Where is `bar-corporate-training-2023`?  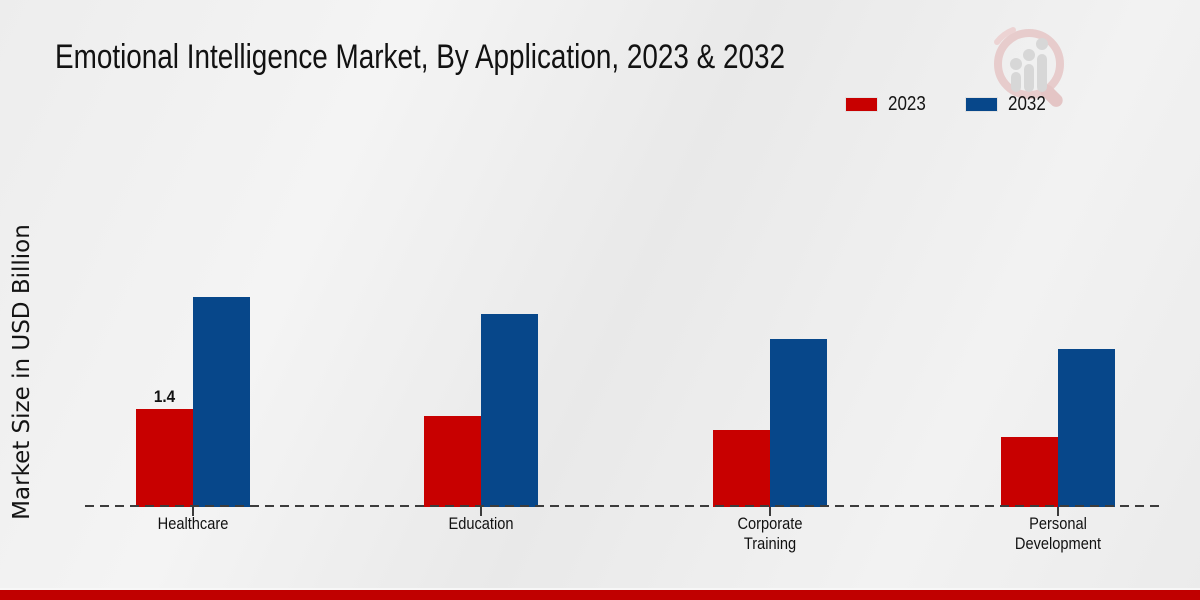
bar-corporate-training-2023 is located at coordinates (741, 468).